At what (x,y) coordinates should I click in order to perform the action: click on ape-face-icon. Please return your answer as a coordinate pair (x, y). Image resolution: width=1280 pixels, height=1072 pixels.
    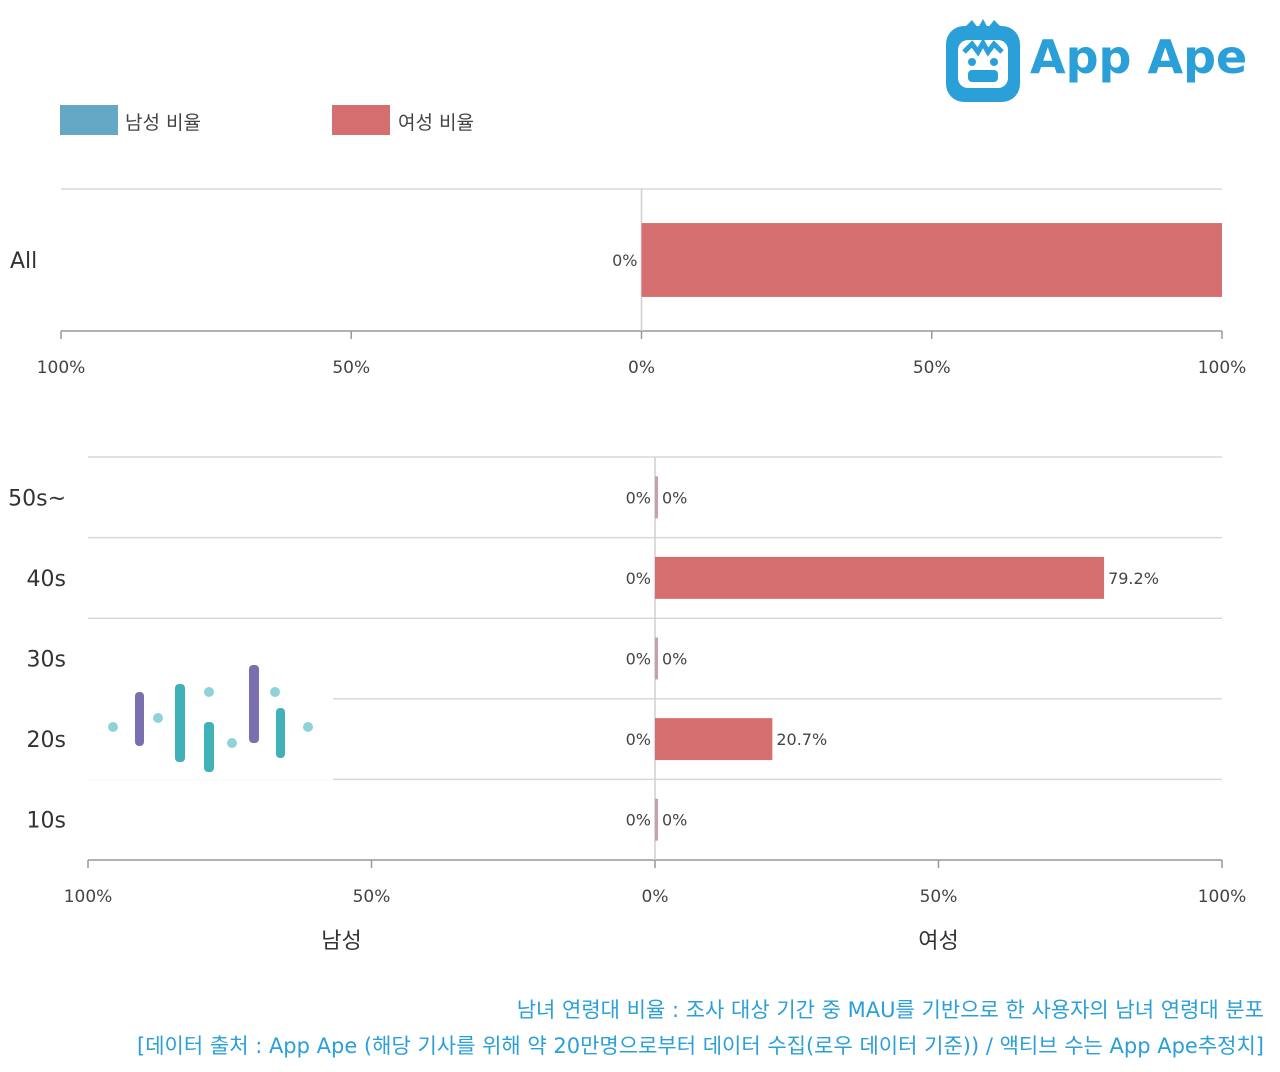
    Looking at the image, I should click on (983, 60).